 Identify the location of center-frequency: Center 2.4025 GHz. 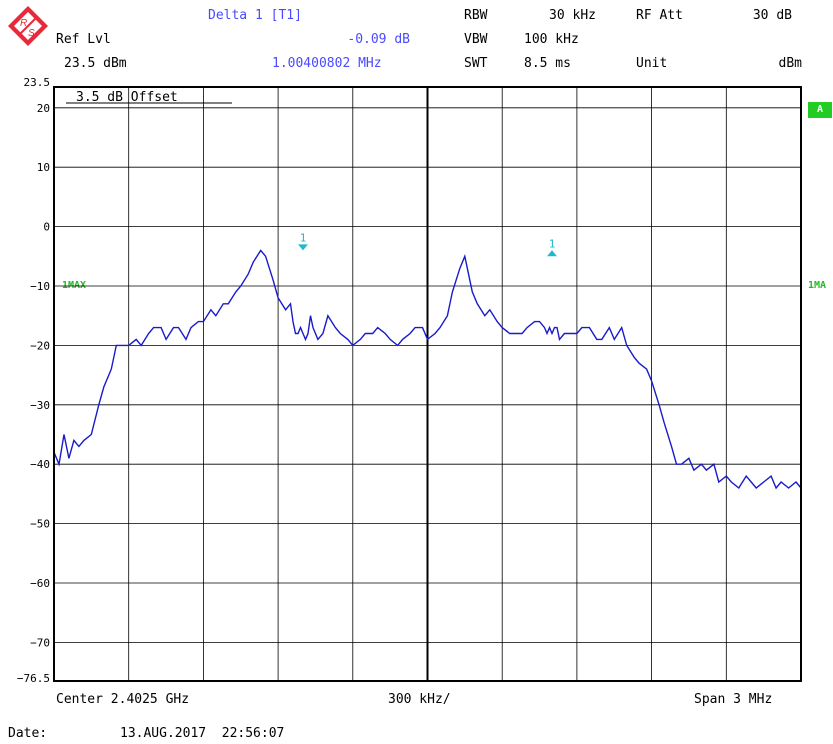
(123, 699).